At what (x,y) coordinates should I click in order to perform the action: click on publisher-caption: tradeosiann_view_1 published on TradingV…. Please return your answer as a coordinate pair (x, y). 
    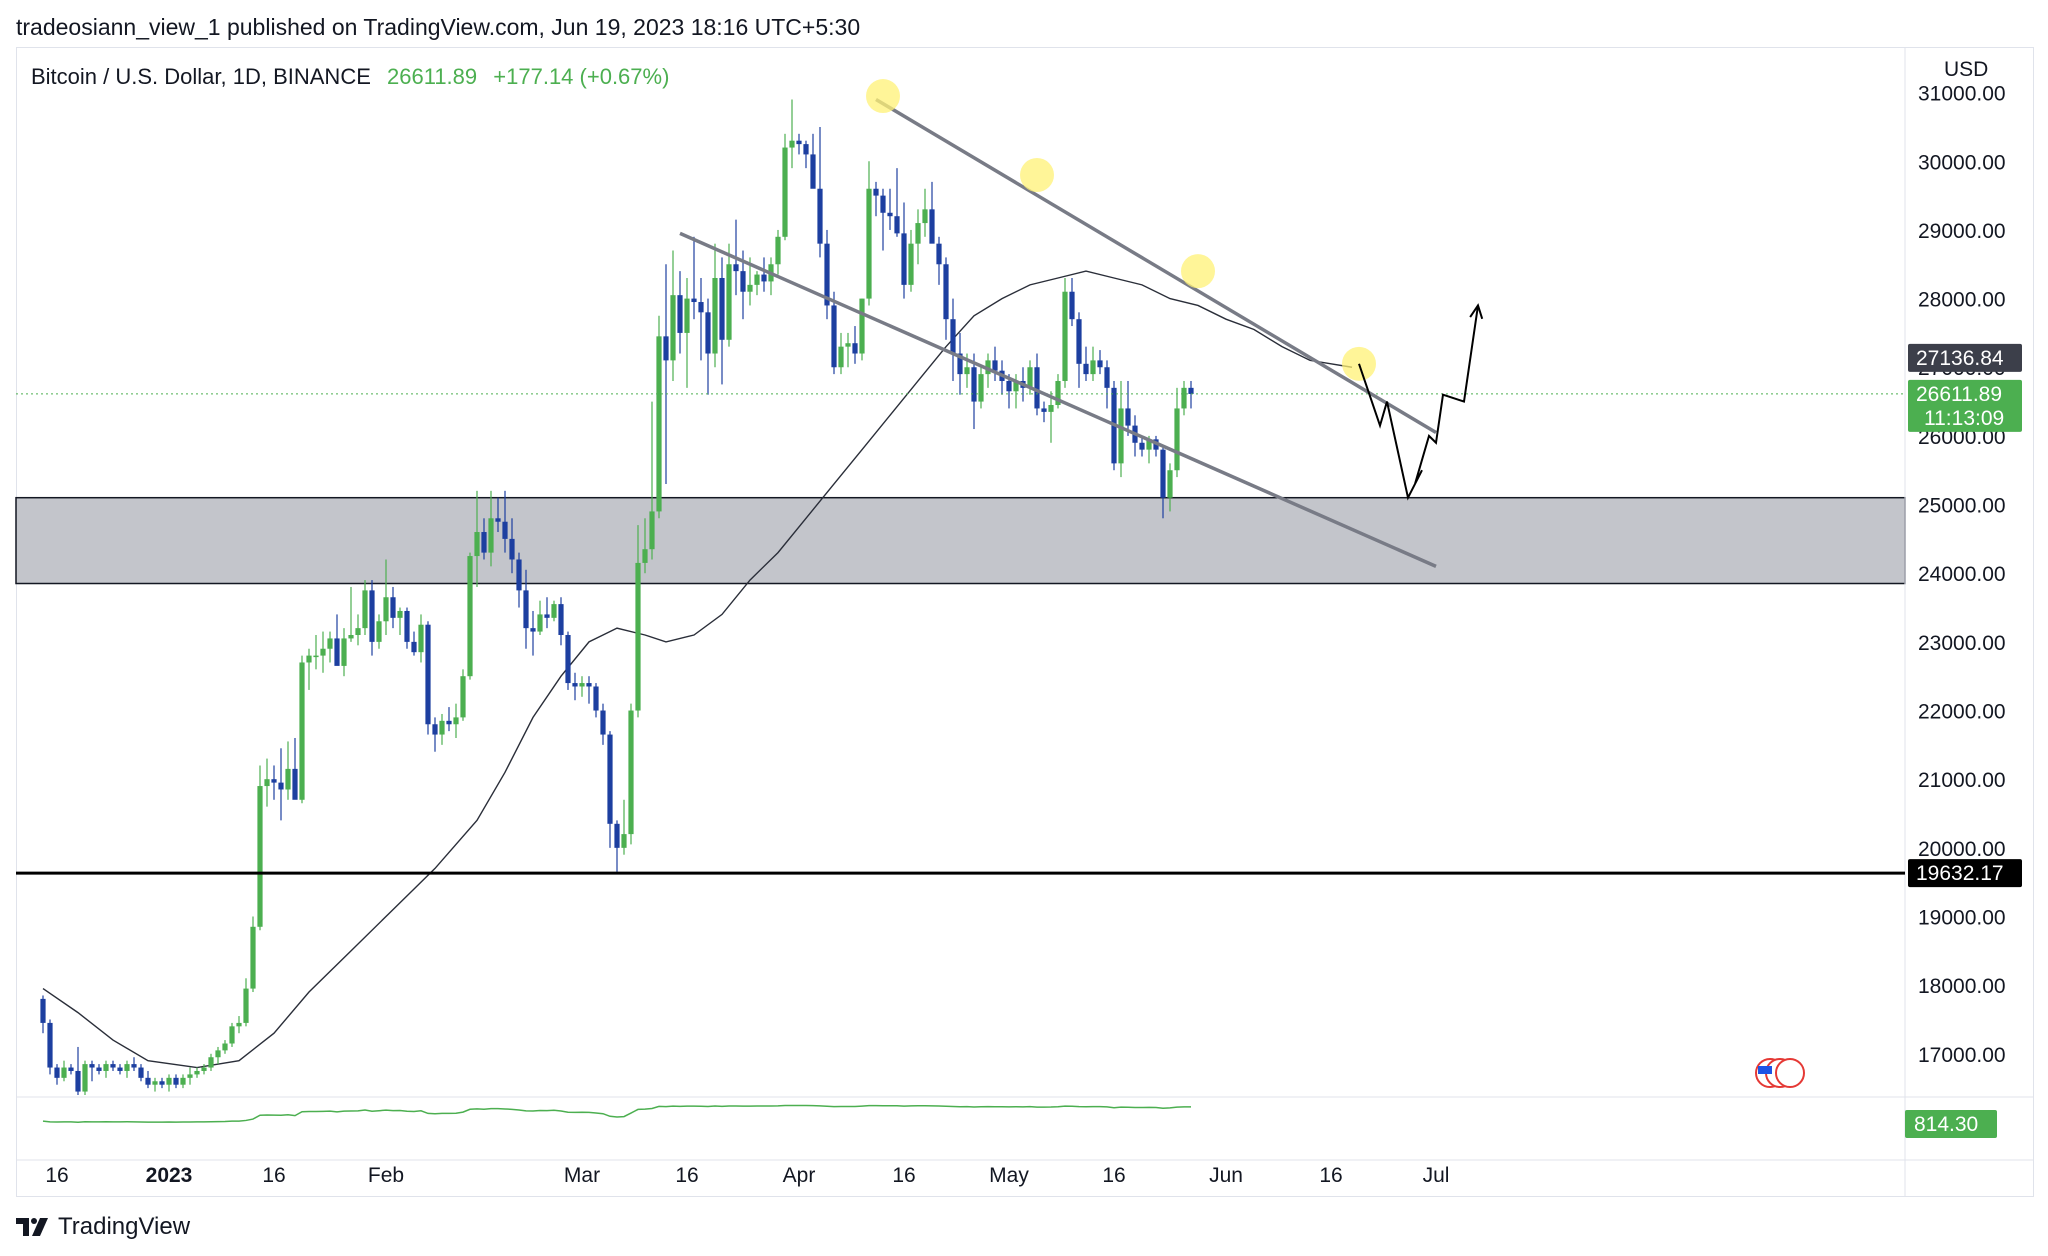
    Looking at the image, I should click on (438, 27).